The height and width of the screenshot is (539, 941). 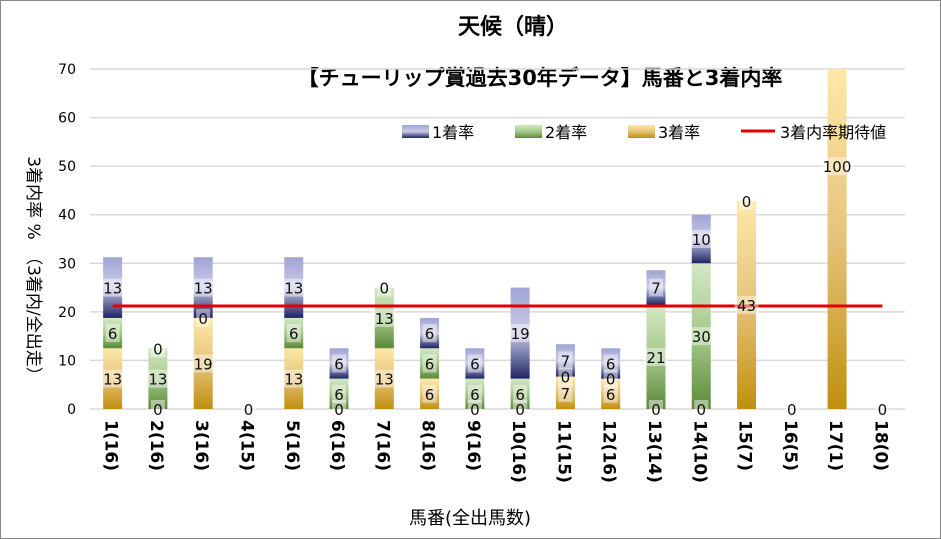 What do you see at coordinates (540, 78) in the screenshot?
I see `chart-subtitle: 【チューリップ賞過去30年データ】馬番と3着内率` at bounding box center [540, 78].